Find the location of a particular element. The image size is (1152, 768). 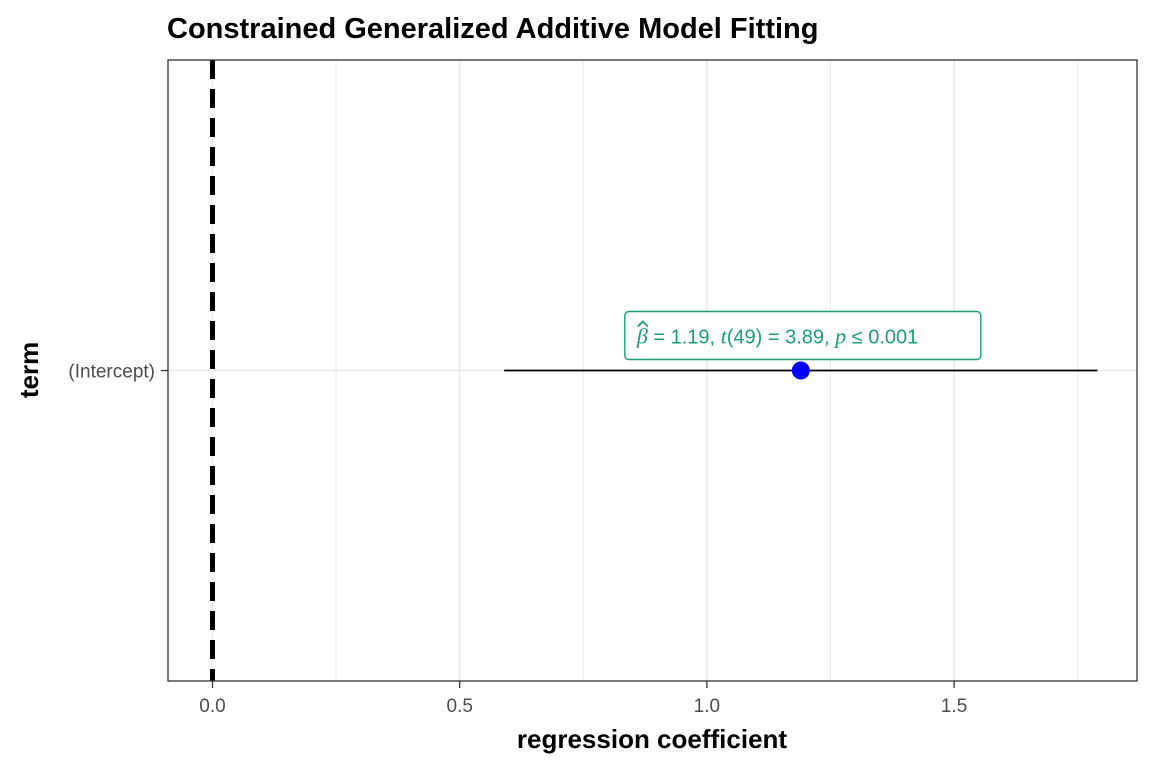

hat-accent is located at coordinates (643, 324).